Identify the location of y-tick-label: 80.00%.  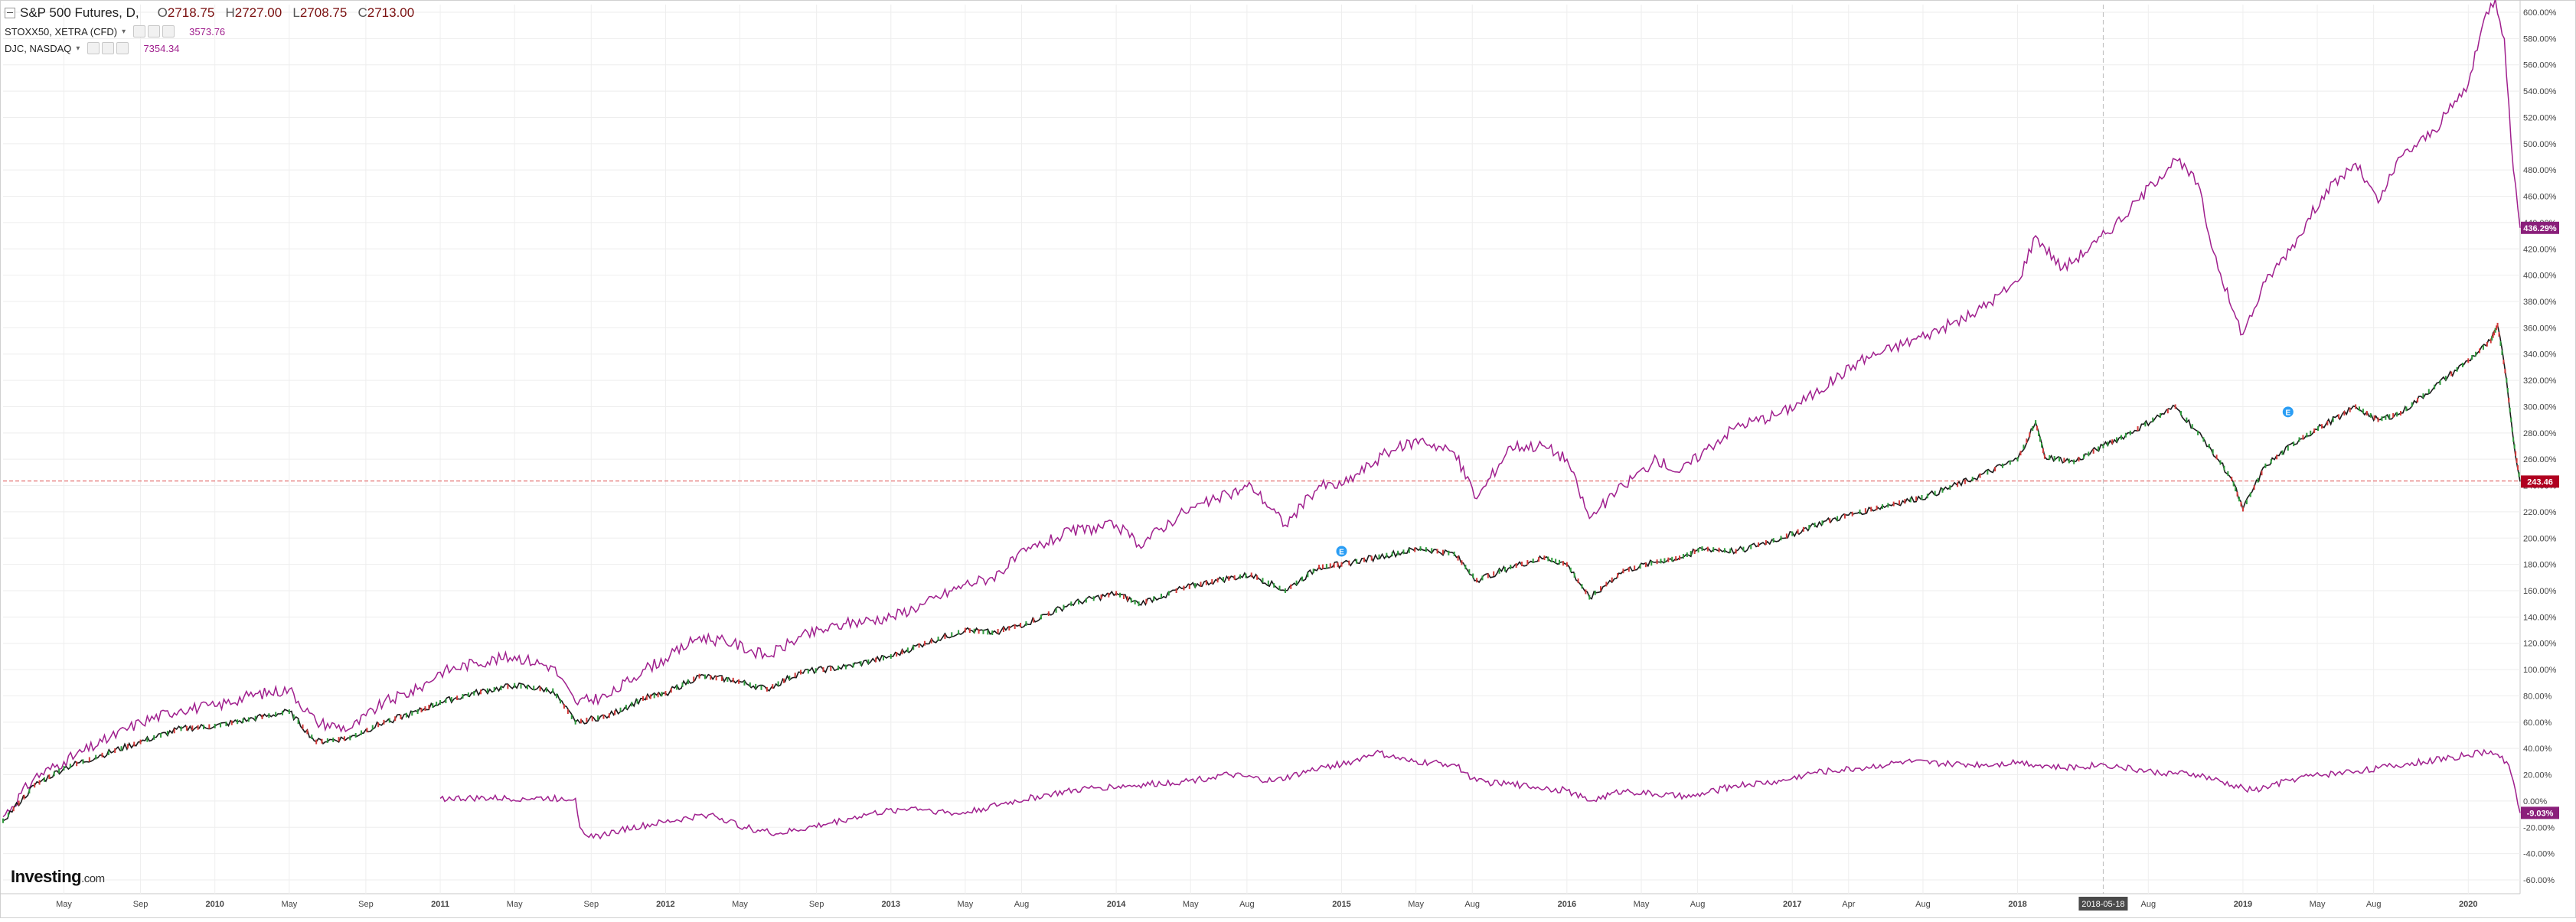
(2537, 696).